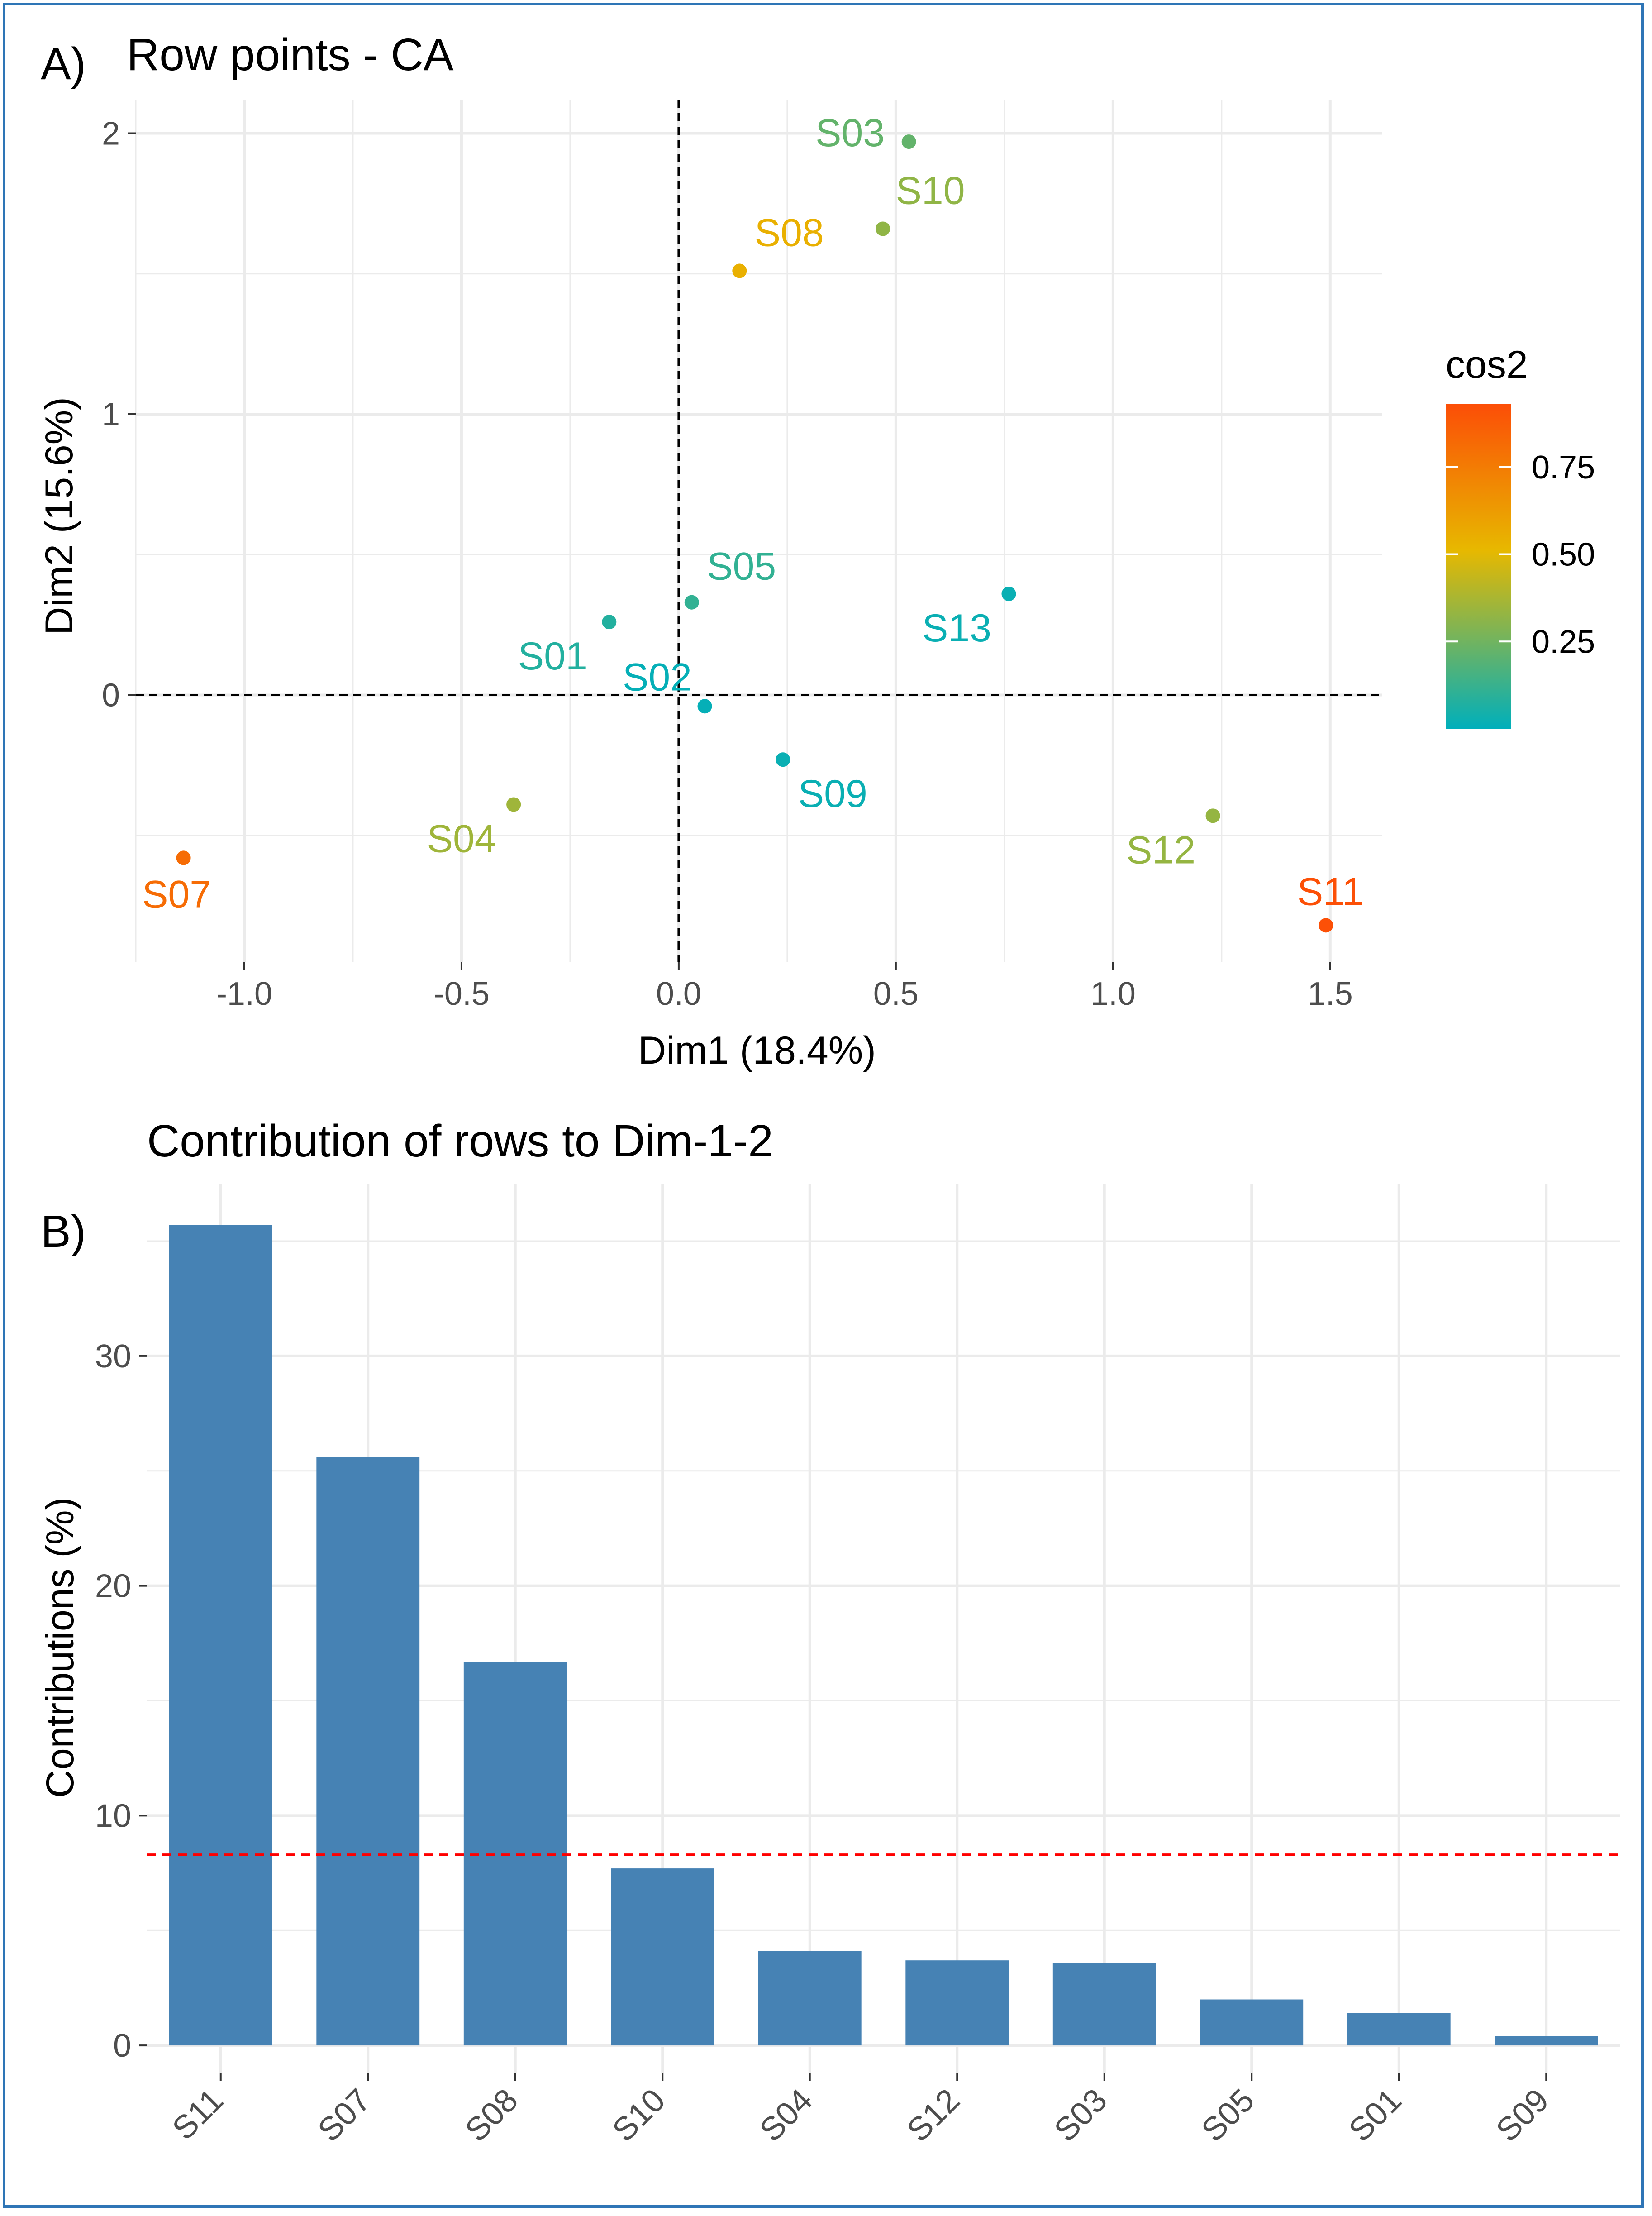 Image resolution: width=1652 pixels, height=2216 pixels. What do you see at coordinates (638, 2115) in the screenshot?
I see `bar-x-tick-label-s10: S10` at bounding box center [638, 2115].